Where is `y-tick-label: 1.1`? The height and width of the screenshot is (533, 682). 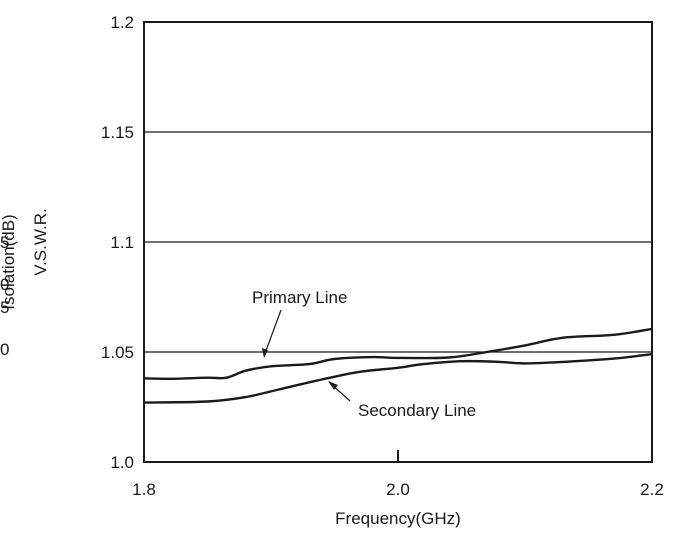 y-tick-label: 1.1 is located at coordinates (122, 242).